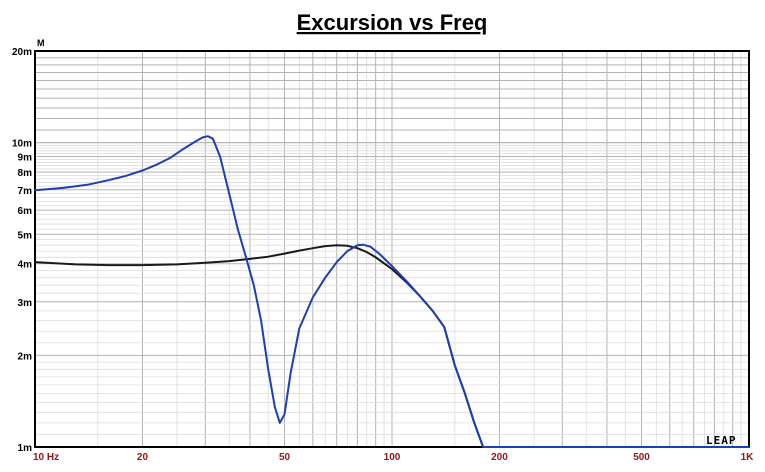 This screenshot has width=765, height=472. What do you see at coordinates (641, 457) in the screenshot?
I see `x-tick-label: 500` at bounding box center [641, 457].